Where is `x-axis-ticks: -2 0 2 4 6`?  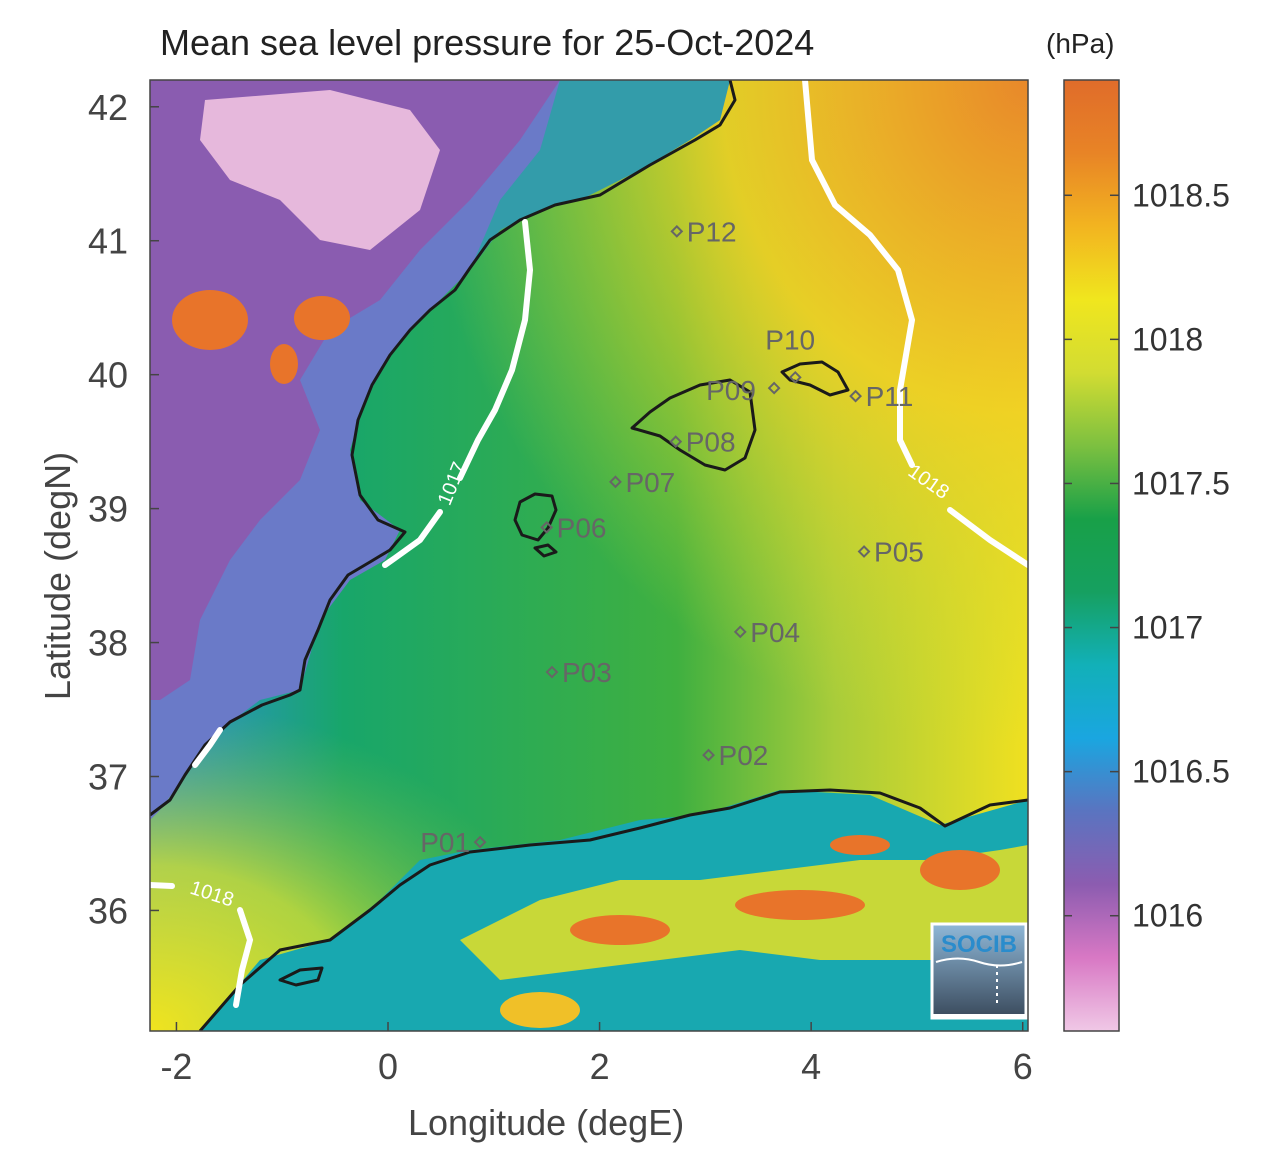
x-axis-ticks: -2 0 2 4 6 is located at coordinates (596, 1054).